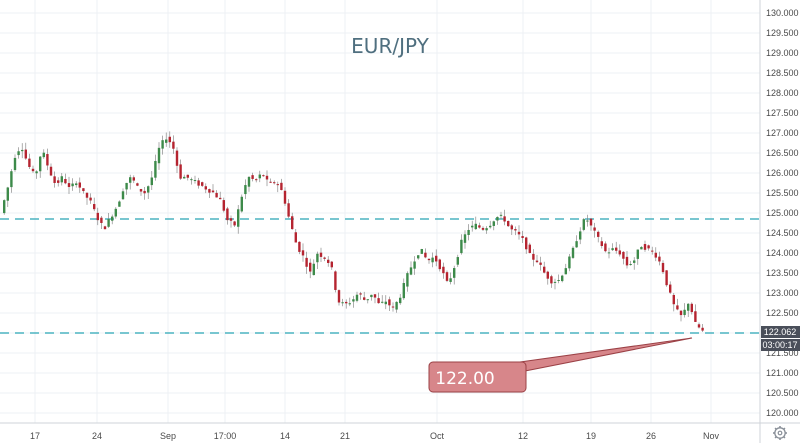 This screenshot has width=800, height=443. I want to click on y-tick-label: 125.000, so click(782, 213).